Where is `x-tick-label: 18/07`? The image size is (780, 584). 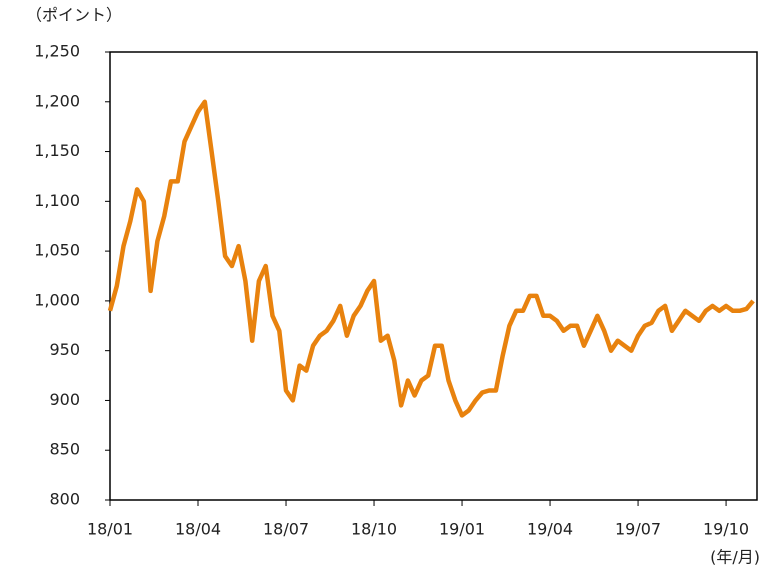 x-tick-label: 18/07 is located at coordinates (286, 529).